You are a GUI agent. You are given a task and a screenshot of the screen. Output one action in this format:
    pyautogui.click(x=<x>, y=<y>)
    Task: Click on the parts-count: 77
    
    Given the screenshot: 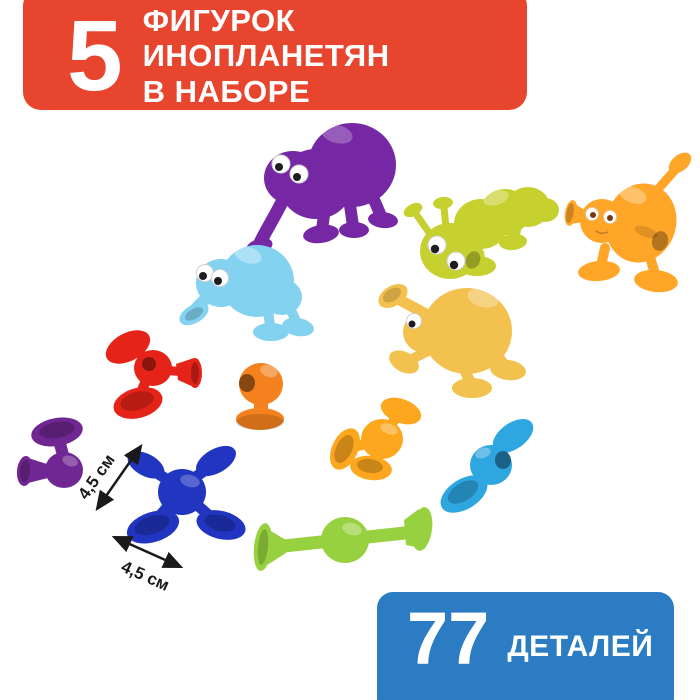 What is the action you would take?
    pyautogui.click(x=448, y=638)
    